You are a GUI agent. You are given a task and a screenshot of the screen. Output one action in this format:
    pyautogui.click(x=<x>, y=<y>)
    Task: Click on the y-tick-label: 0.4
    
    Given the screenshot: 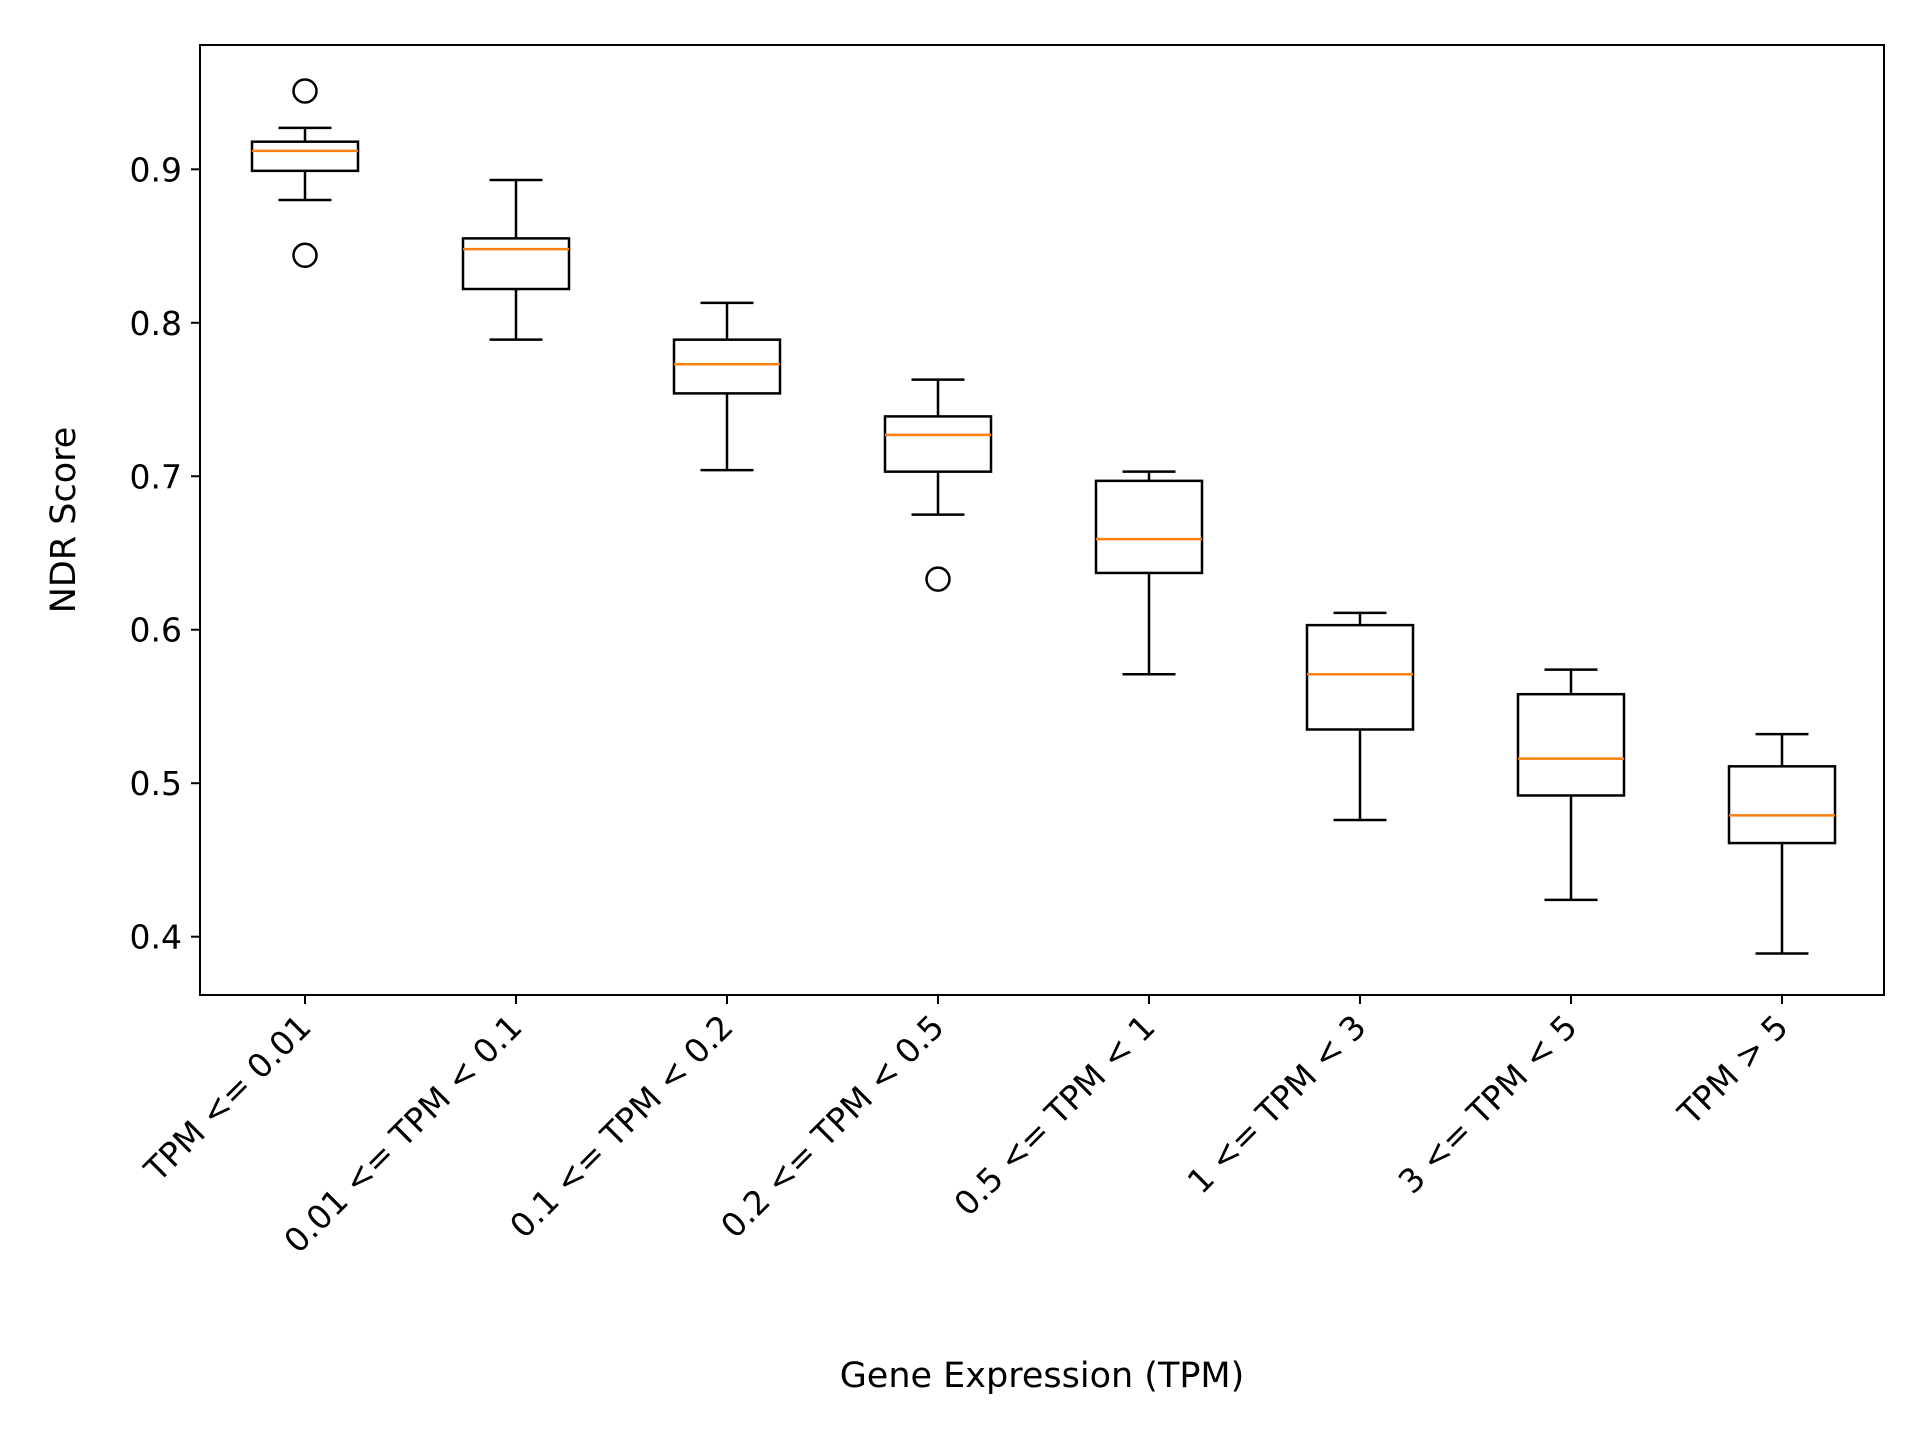 What is the action you would take?
    pyautogui.click(x=156, y=937)
    